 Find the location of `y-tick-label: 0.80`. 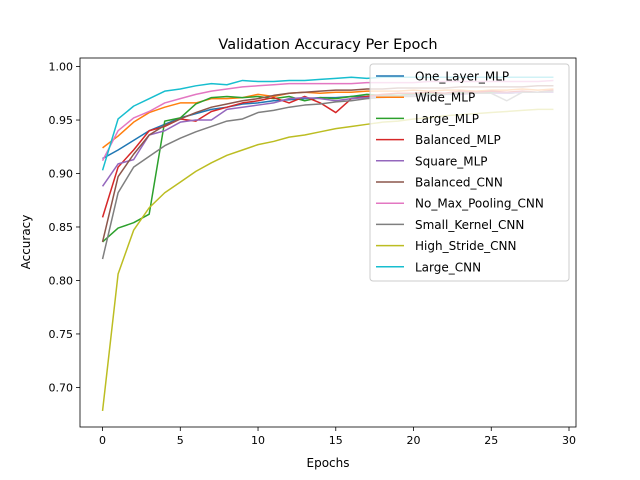

y-tick-label: 0.80 is located at coordinates (61, 280).